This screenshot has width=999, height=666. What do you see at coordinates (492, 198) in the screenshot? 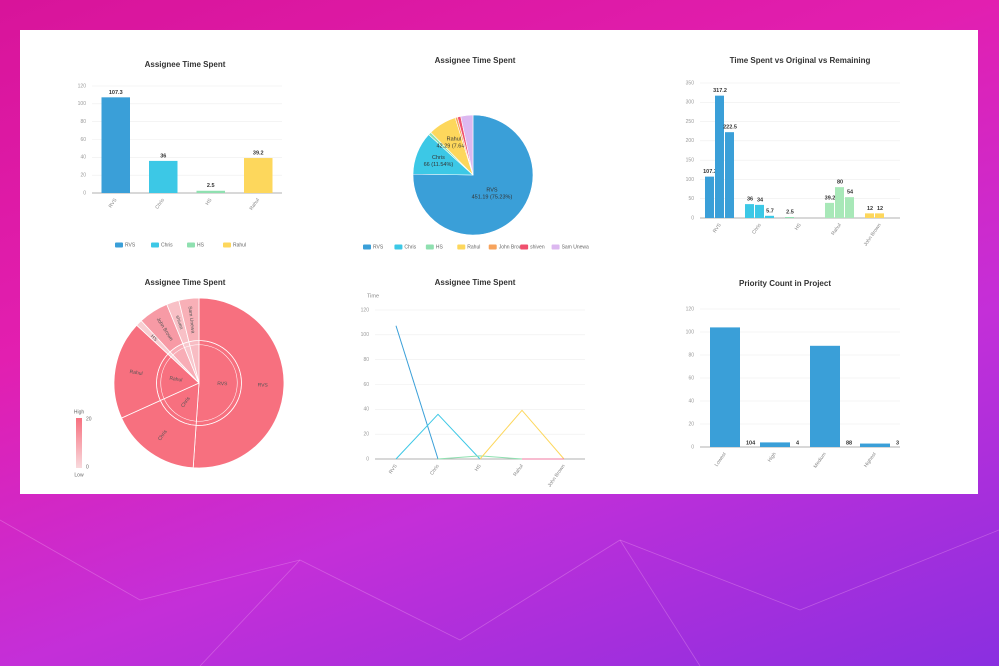
I see `slice-label: 451.19 (75.23%)` at bounding box center [492, 198].